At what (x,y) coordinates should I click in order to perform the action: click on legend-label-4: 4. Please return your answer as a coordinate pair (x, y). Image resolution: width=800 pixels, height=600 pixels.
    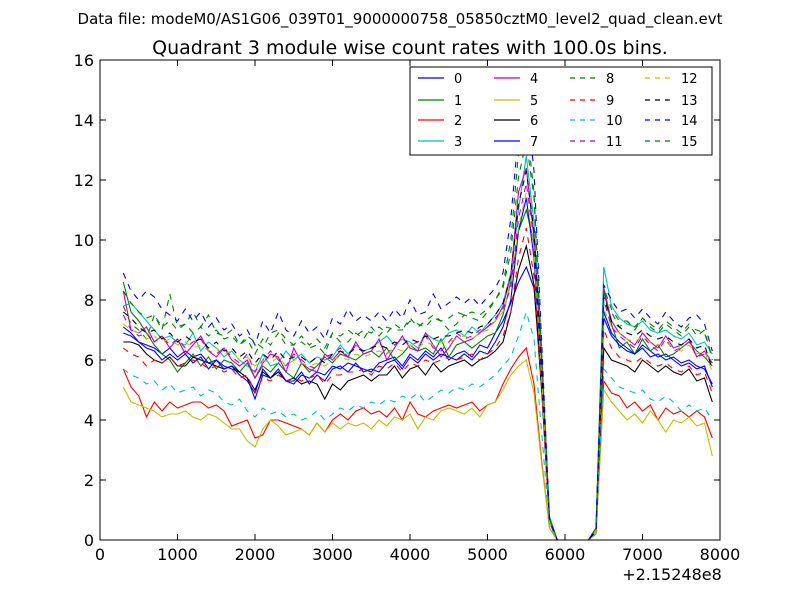
    Looking at the image, I should click on (534, 79).